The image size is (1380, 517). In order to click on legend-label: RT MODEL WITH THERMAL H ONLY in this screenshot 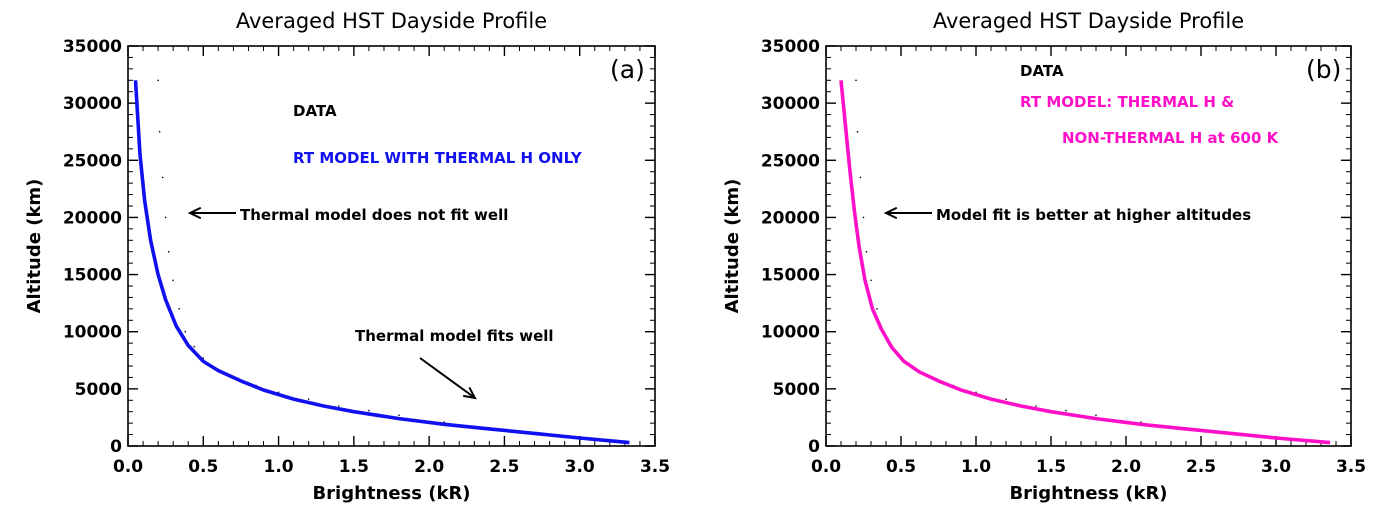, I will do `click(438, 158)`.